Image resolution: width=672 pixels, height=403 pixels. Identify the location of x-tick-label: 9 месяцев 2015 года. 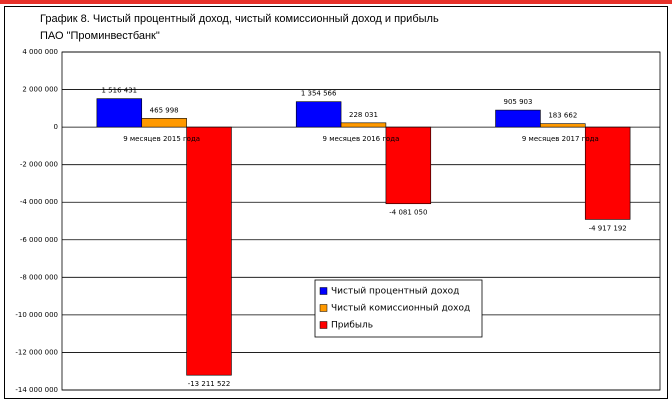
(161, 139).